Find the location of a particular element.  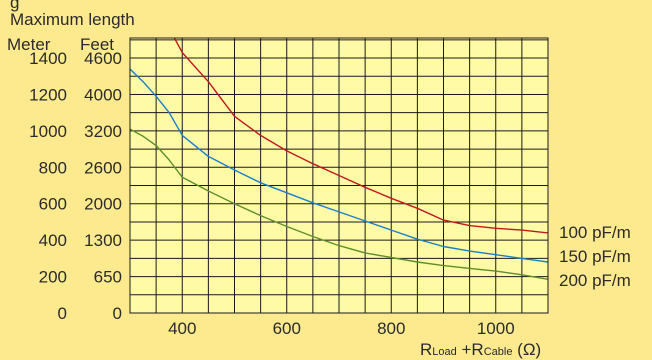

y-tick-label-meter: 0 is located at coordinates (62, 313).